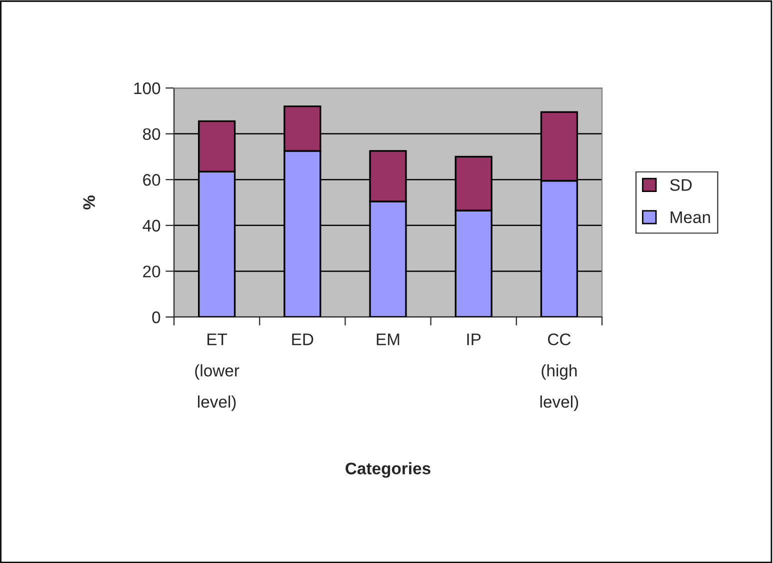 The width and height of the screenshot is (773, 563). What do you see at coordinates (217, 373) in the screenshot?
I see `x-tick-label: ET (lower level)` at bounding box center [217, 373].